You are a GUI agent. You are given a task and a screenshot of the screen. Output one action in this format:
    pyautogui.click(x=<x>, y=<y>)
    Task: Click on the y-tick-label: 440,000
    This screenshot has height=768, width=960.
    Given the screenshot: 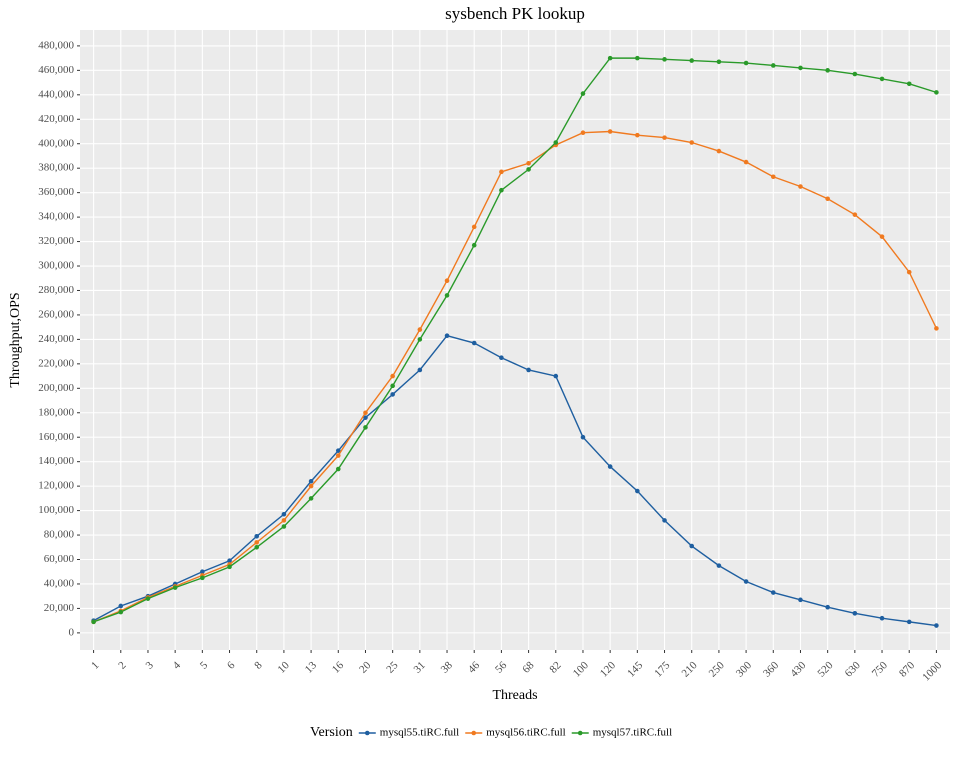 What is the action you would take?
    pyautogui.click(x=56, y=94)
    